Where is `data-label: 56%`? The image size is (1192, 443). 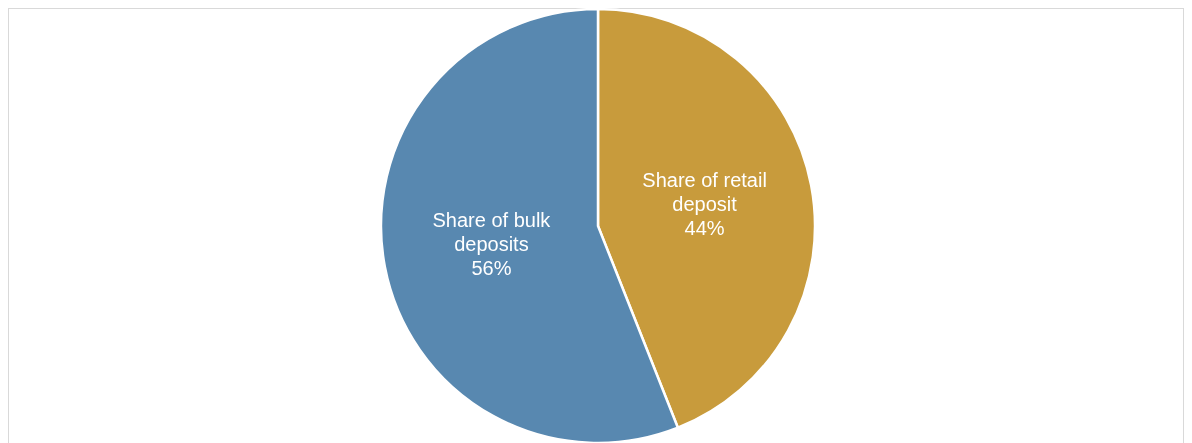
data-label: 56% is located at coordinates (491, 268).